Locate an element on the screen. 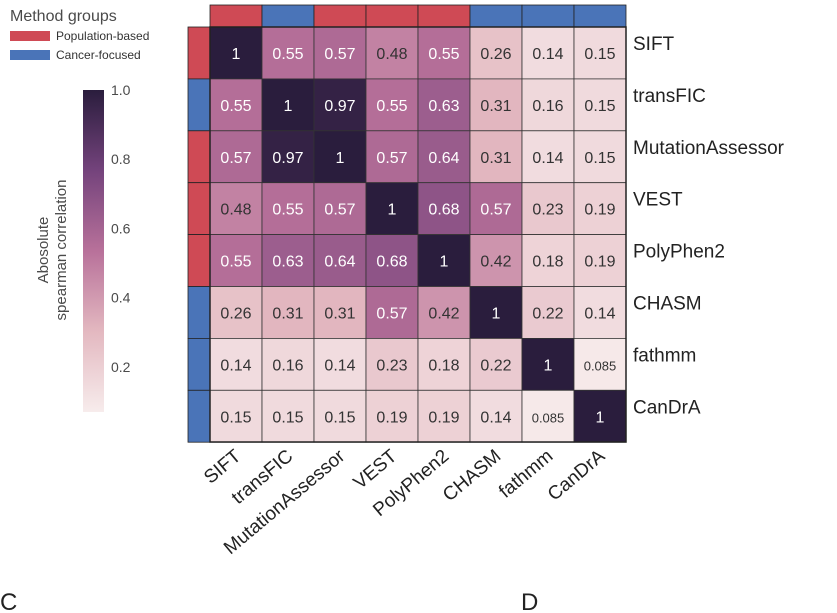 Image resolution: width=837 pixels, height=613 pixels. row-group-transfic is located at coordinates (199, 105).